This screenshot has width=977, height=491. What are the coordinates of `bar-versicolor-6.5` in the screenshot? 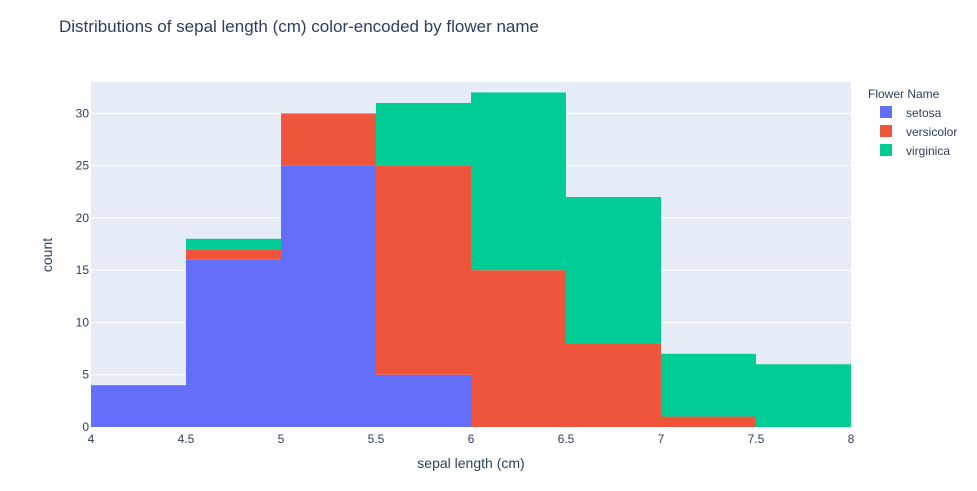 It's located at (613, 385).